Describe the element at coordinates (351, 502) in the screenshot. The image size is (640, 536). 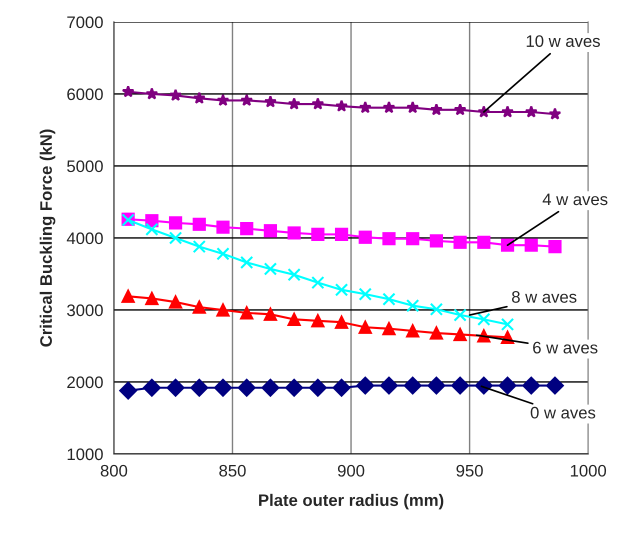
I see `x-axis-title: Plate outer radius (mm)` at that location.